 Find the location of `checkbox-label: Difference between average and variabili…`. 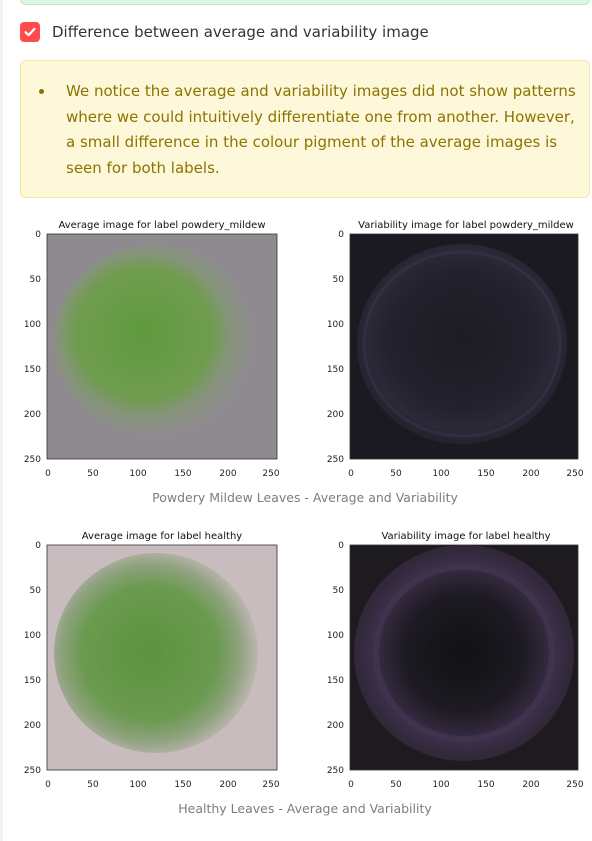

checkbox-label: Difference between average and variabili… is located at coordinates (240, 32).